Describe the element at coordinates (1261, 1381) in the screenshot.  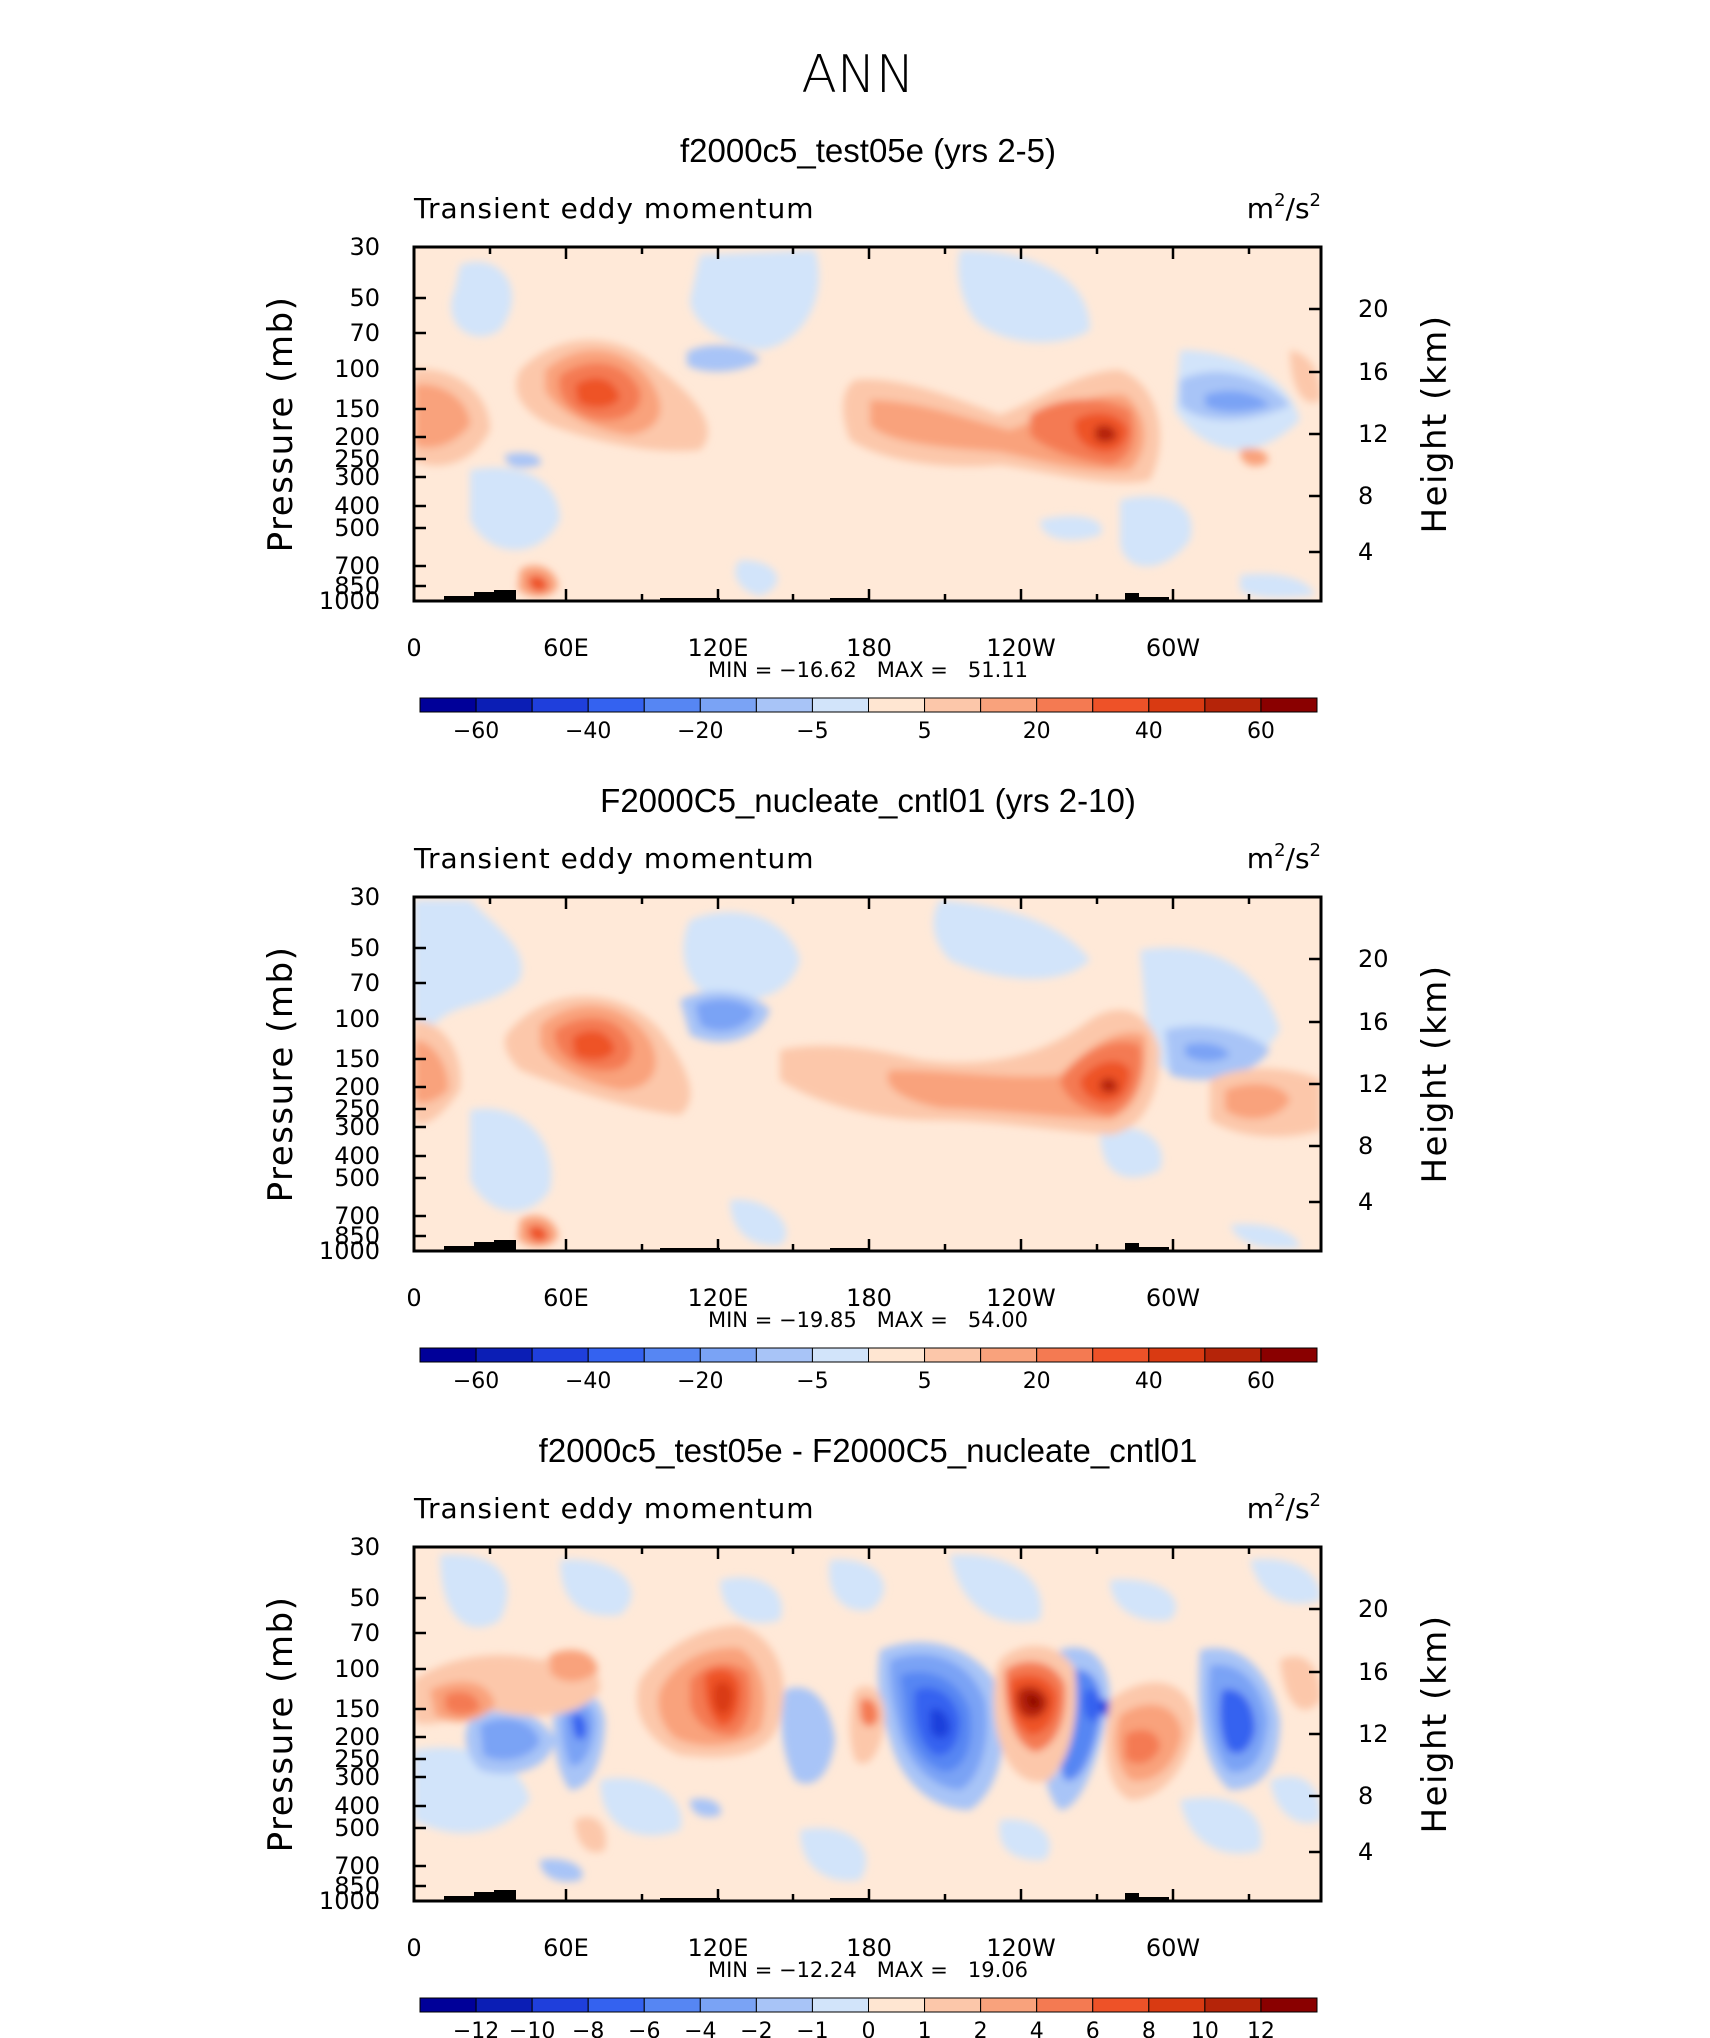
I see `colorbar-label: 60` at that location.